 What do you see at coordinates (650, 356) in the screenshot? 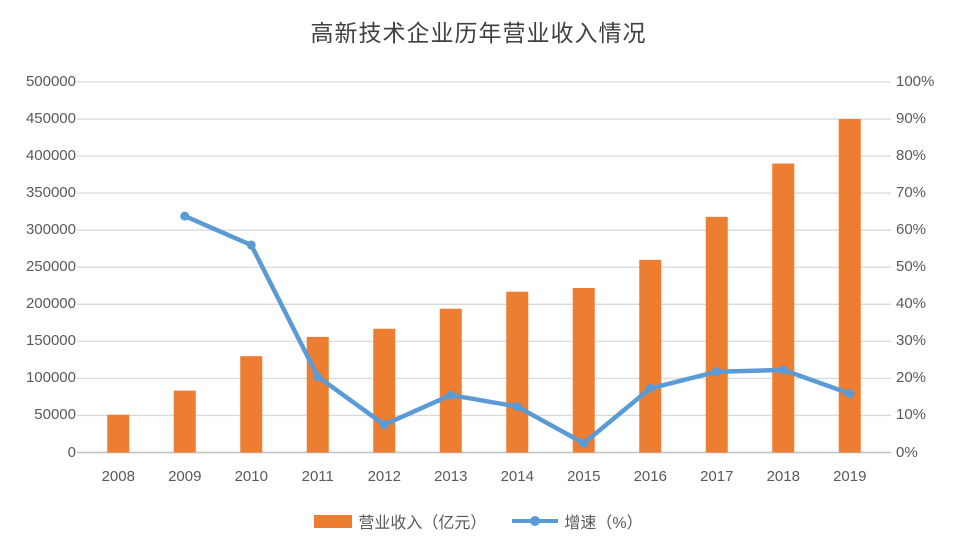
I see `bar-2016` at bounding box center [650, 356].